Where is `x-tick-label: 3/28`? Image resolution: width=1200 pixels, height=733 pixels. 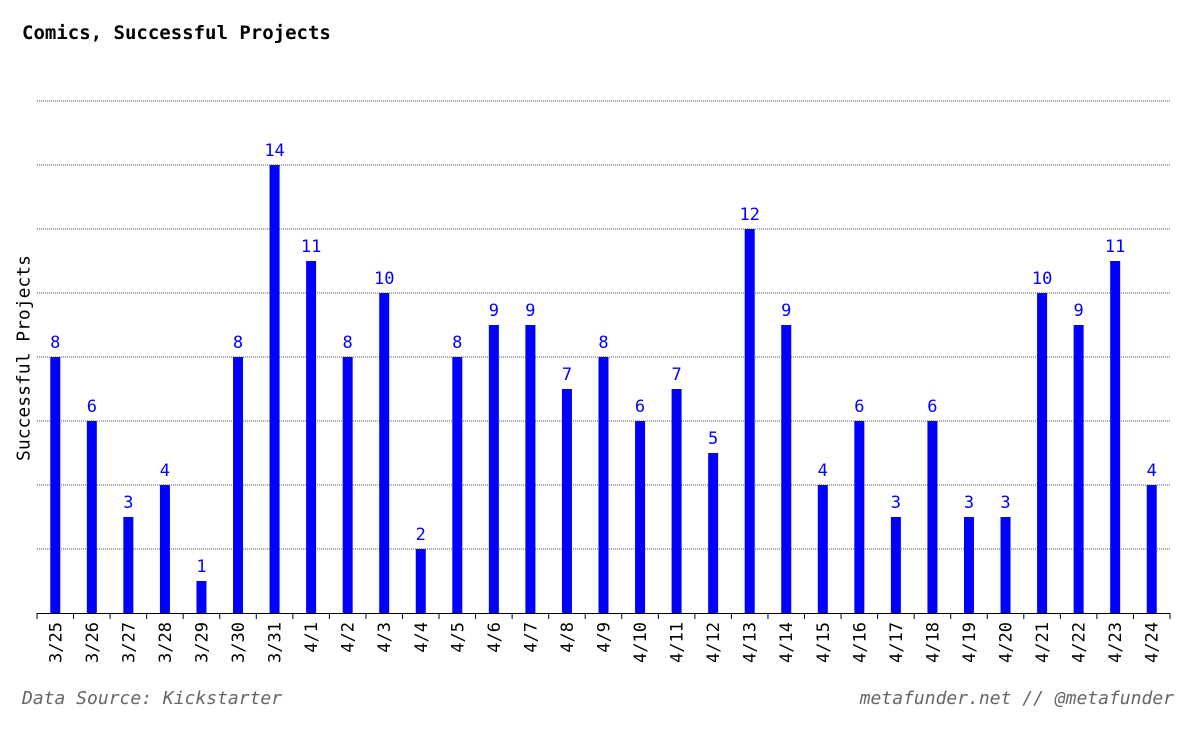 x-tick-label: 3/28 is located at coordinates (166, 642).